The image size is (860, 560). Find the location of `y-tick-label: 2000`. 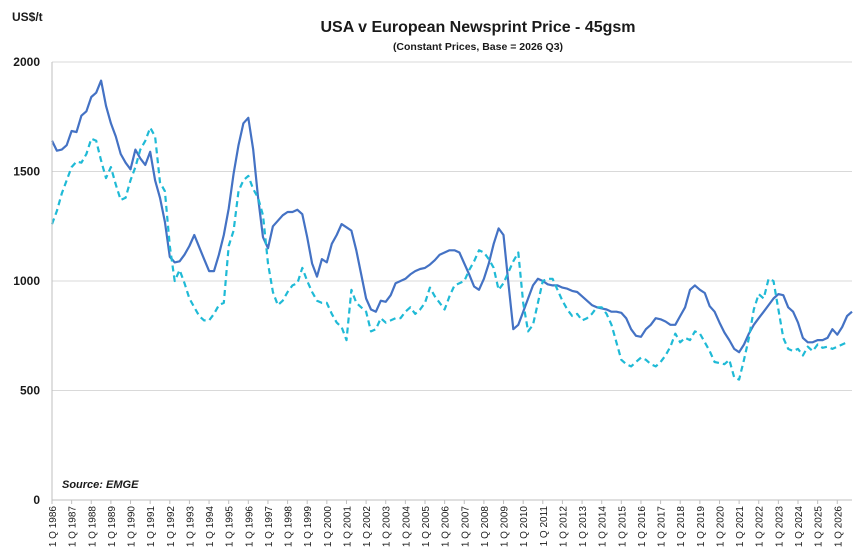

y-tick-label: 2000 is located at coordinates (26, 62).